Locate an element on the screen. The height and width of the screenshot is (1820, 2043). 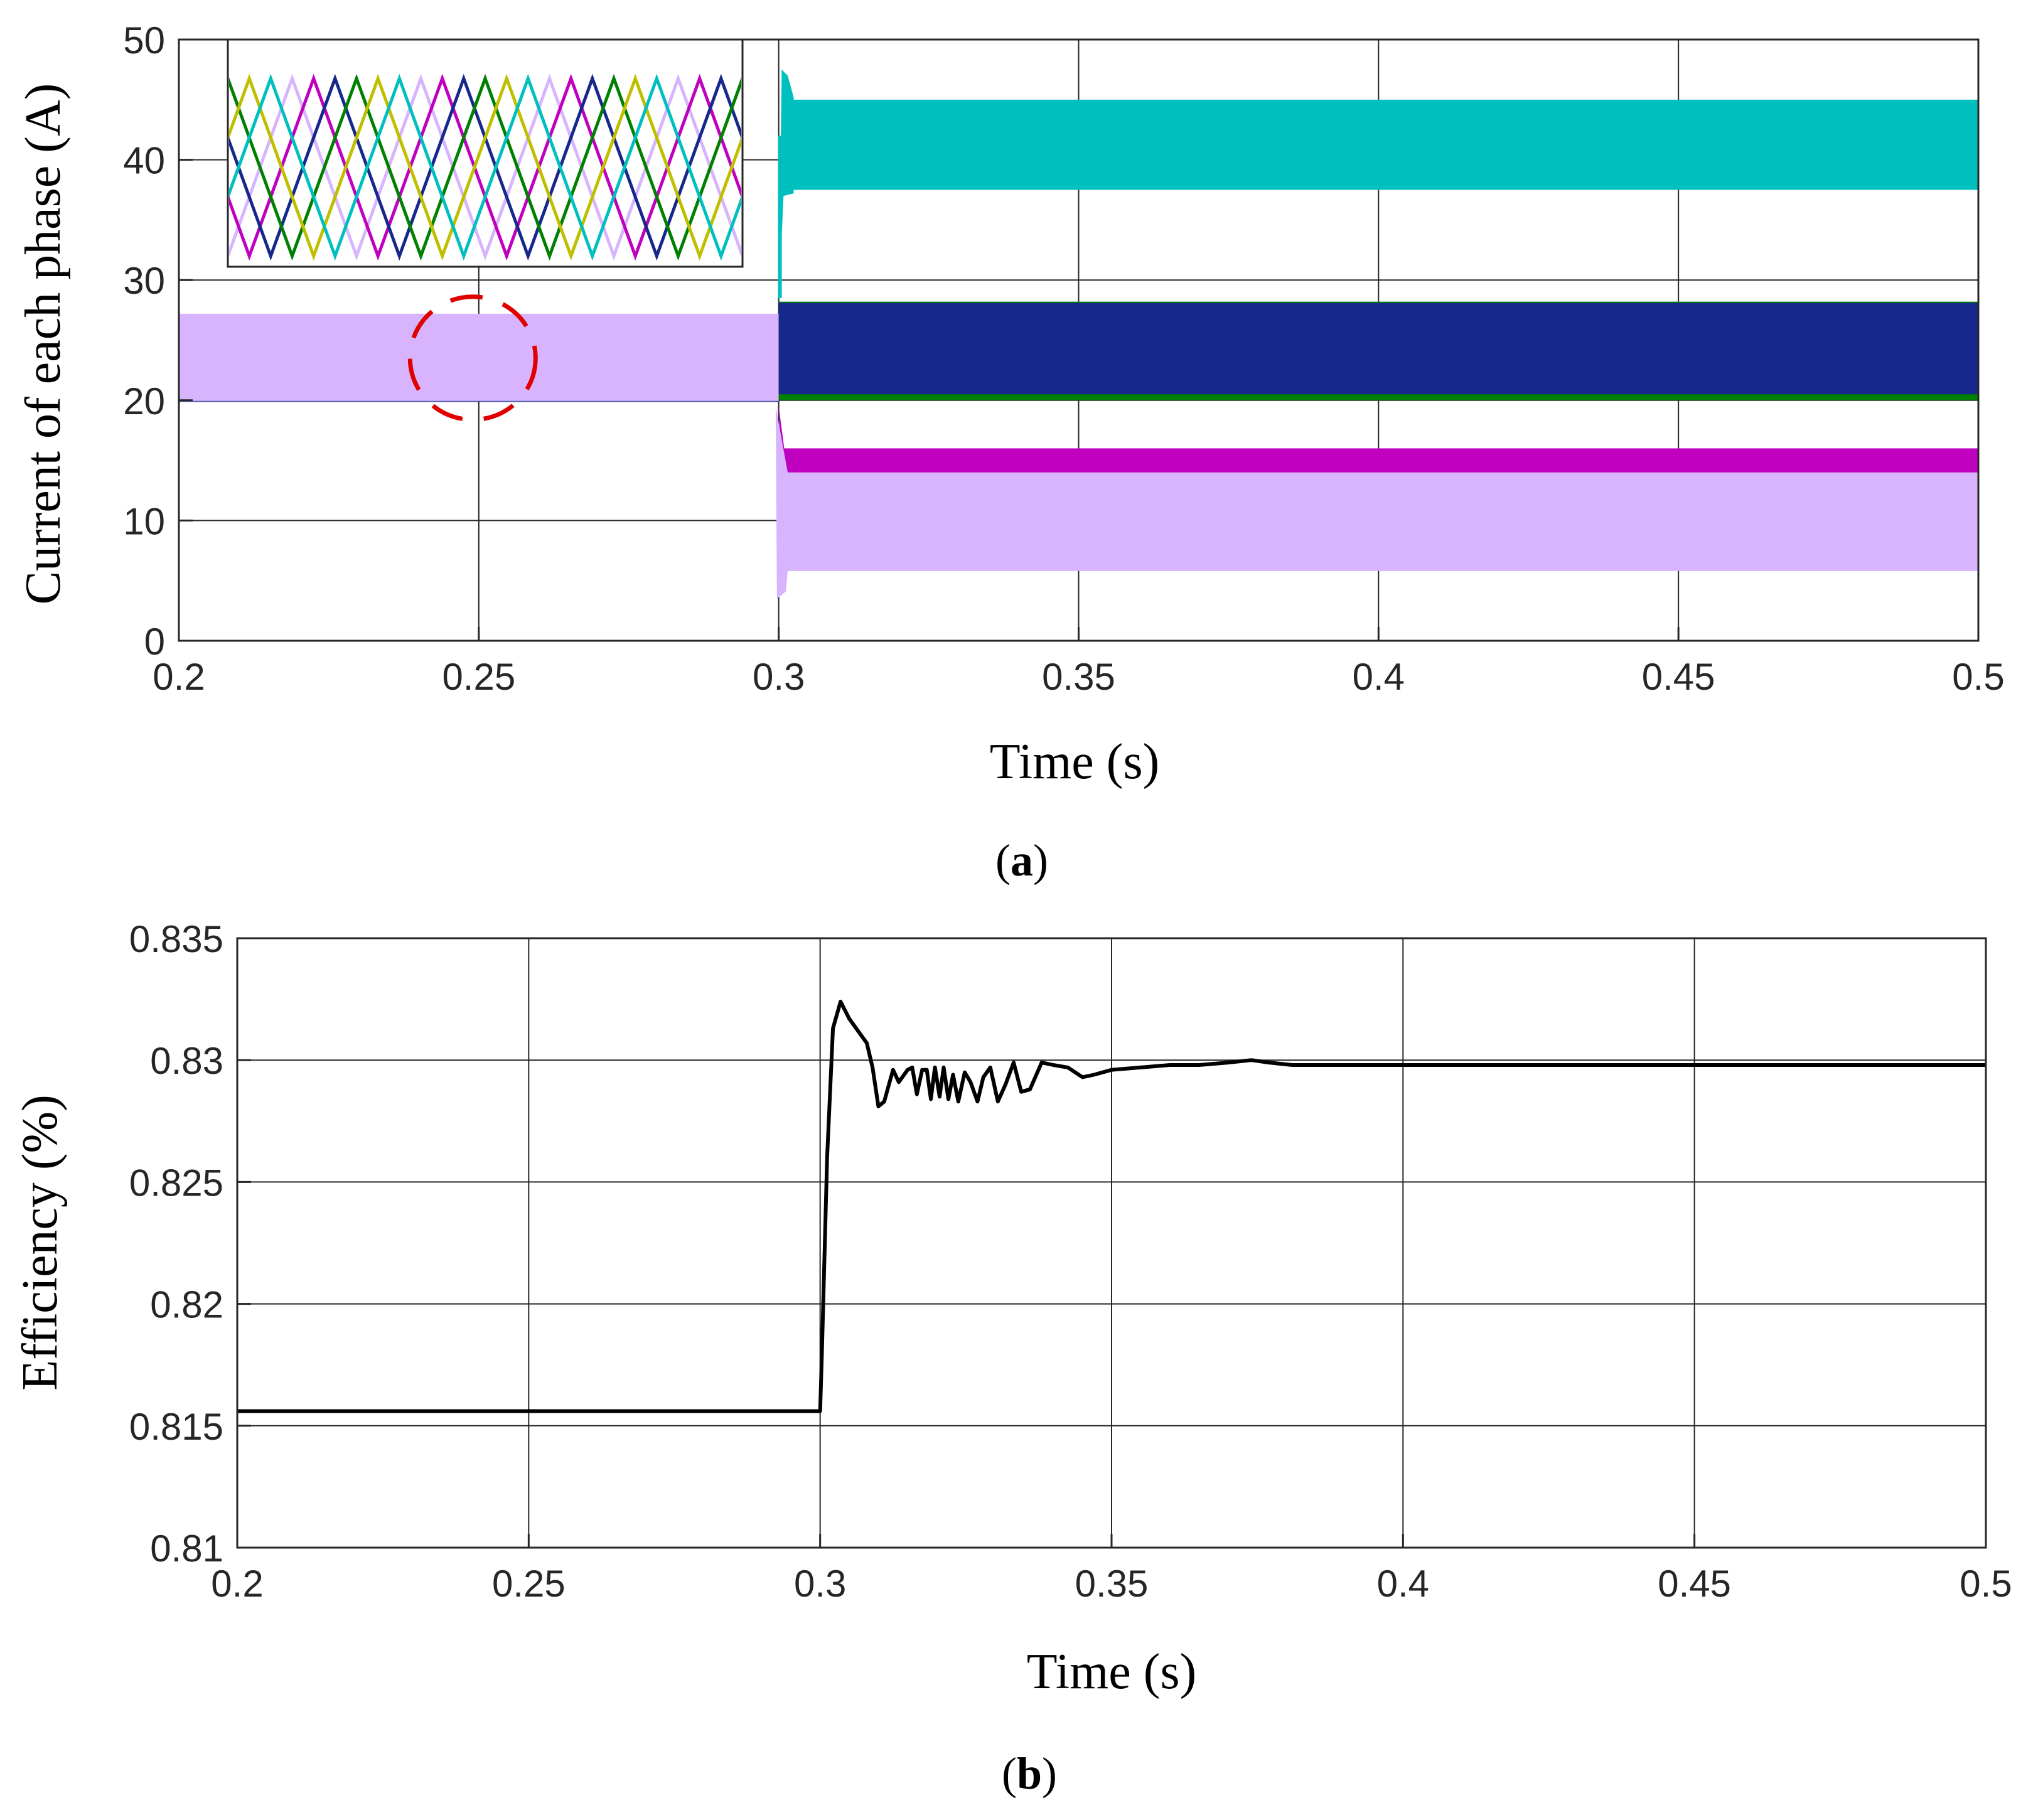
chart-a-xtick-label: 0.5 is located at coordinates (1978, 677).